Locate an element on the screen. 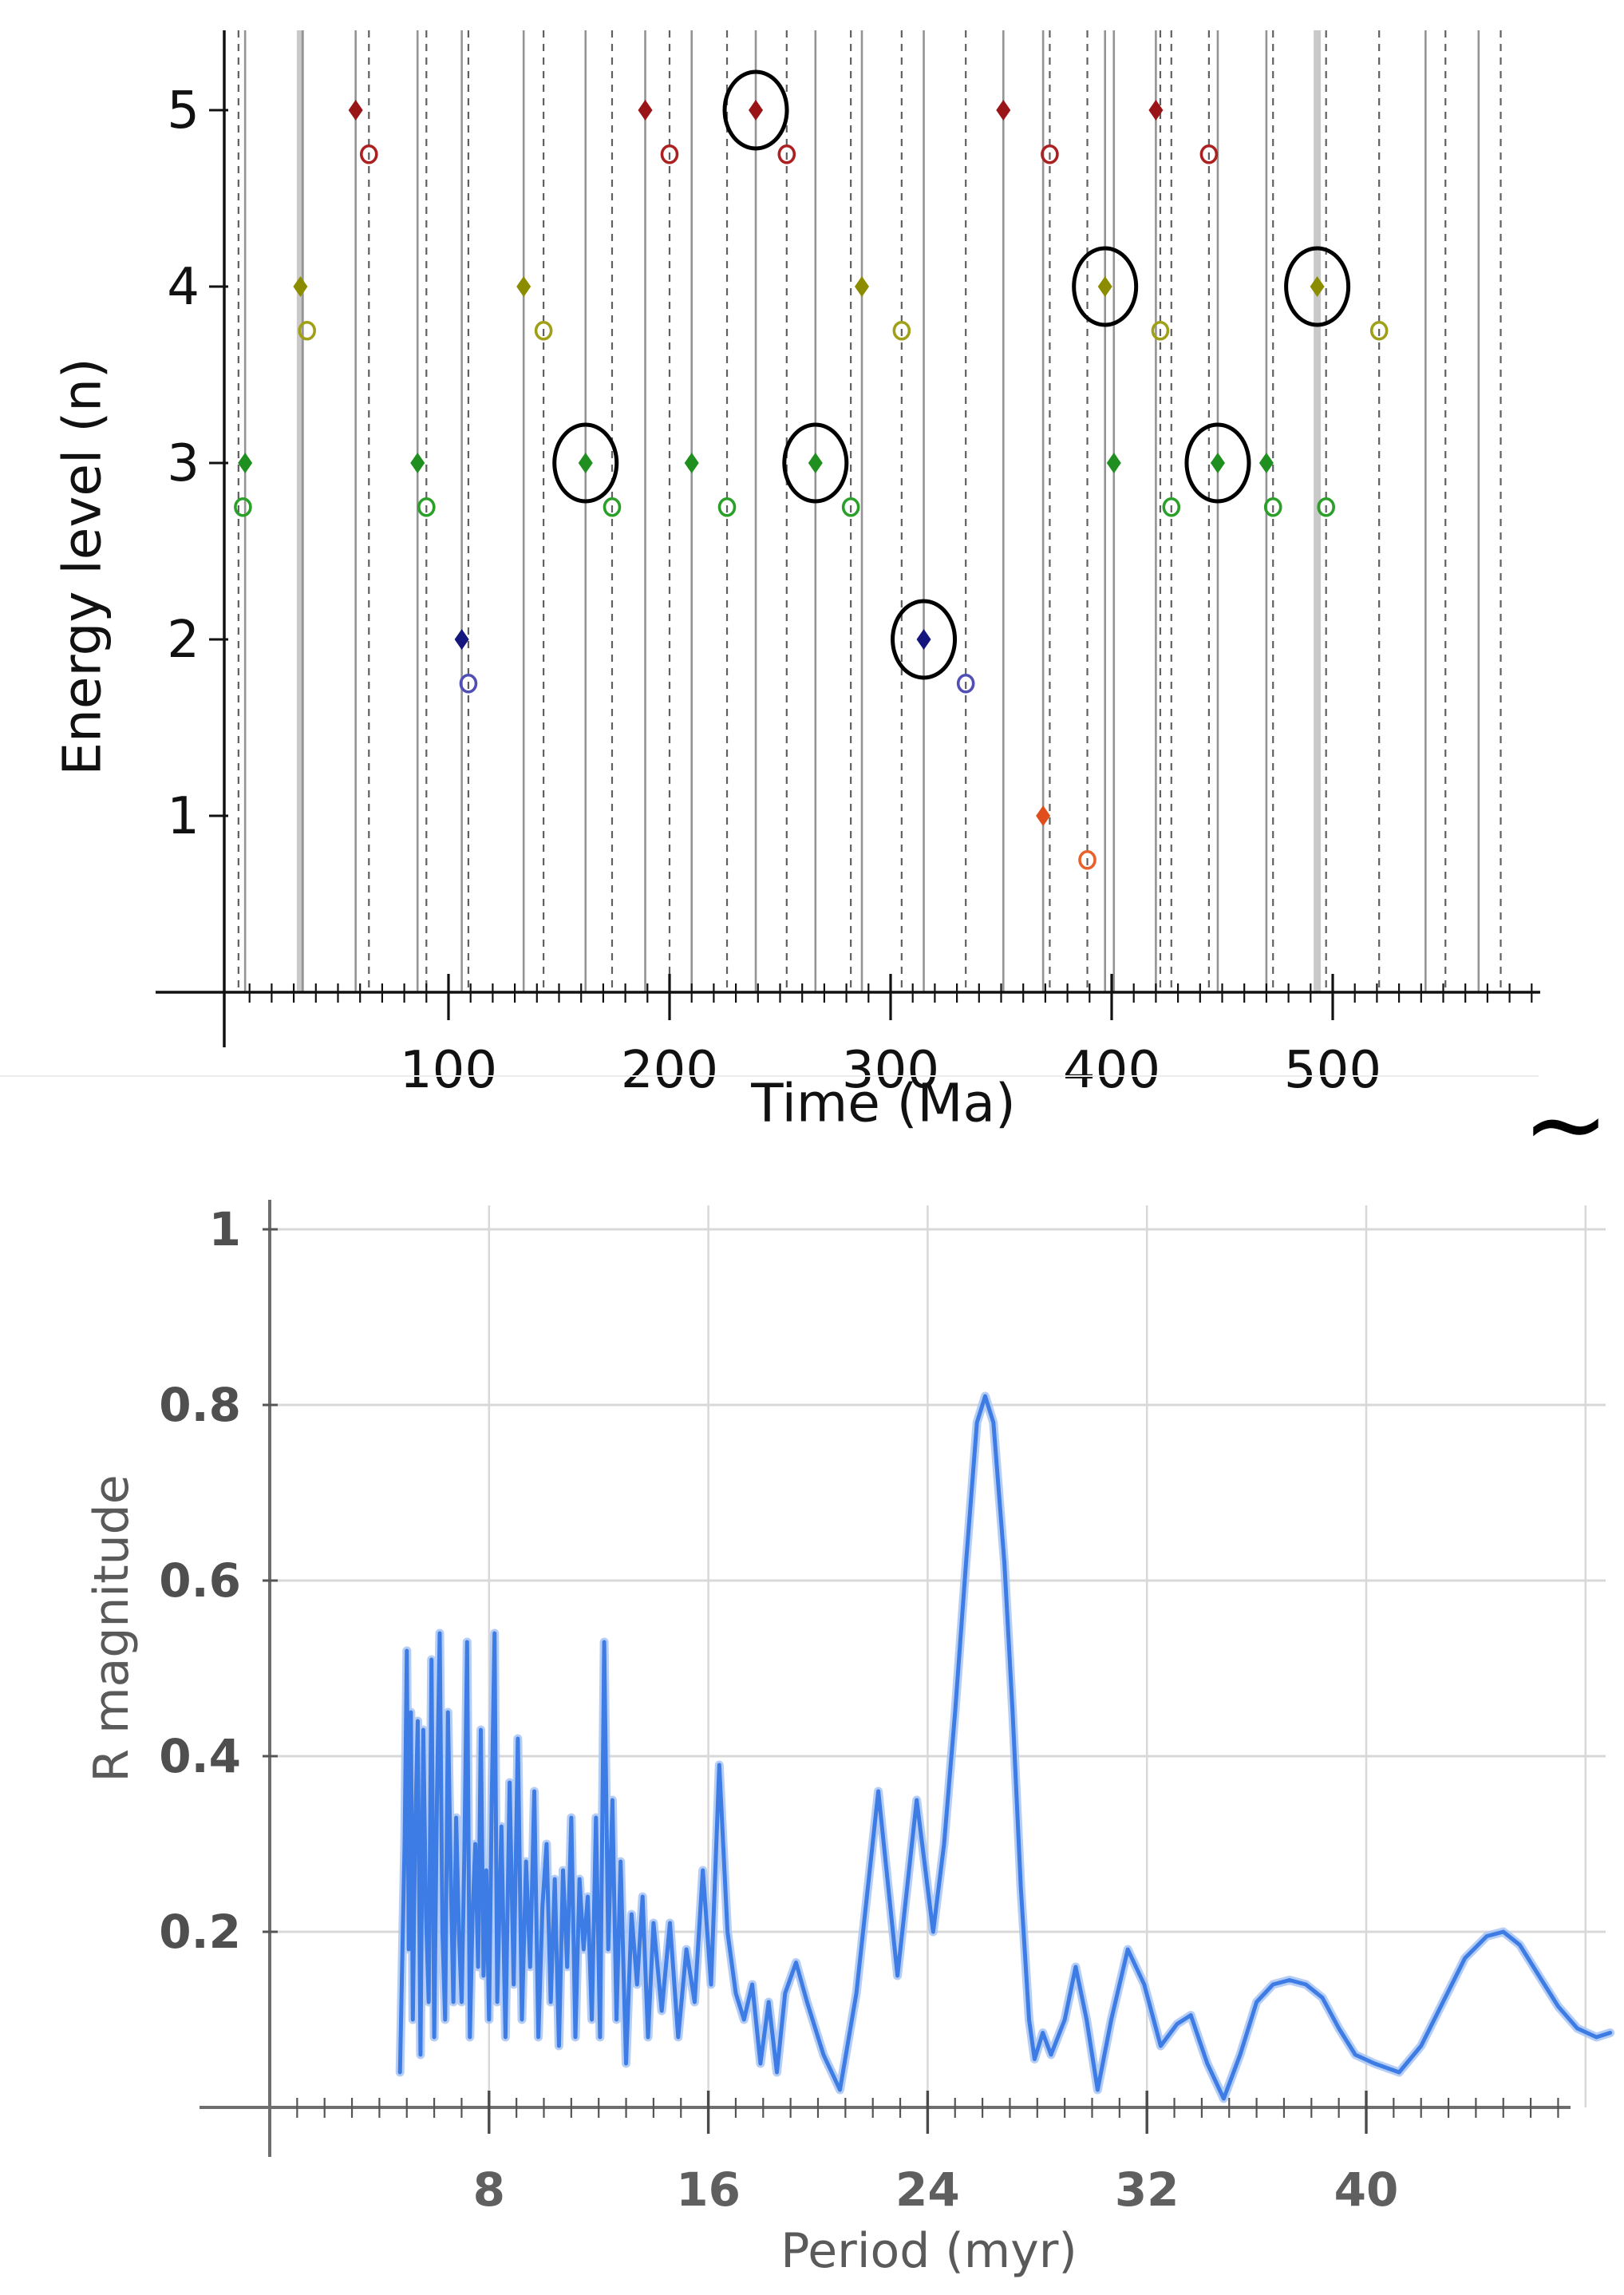  periodogram-y-axis-title: R magnitude is located at coordinates (112, 1628).